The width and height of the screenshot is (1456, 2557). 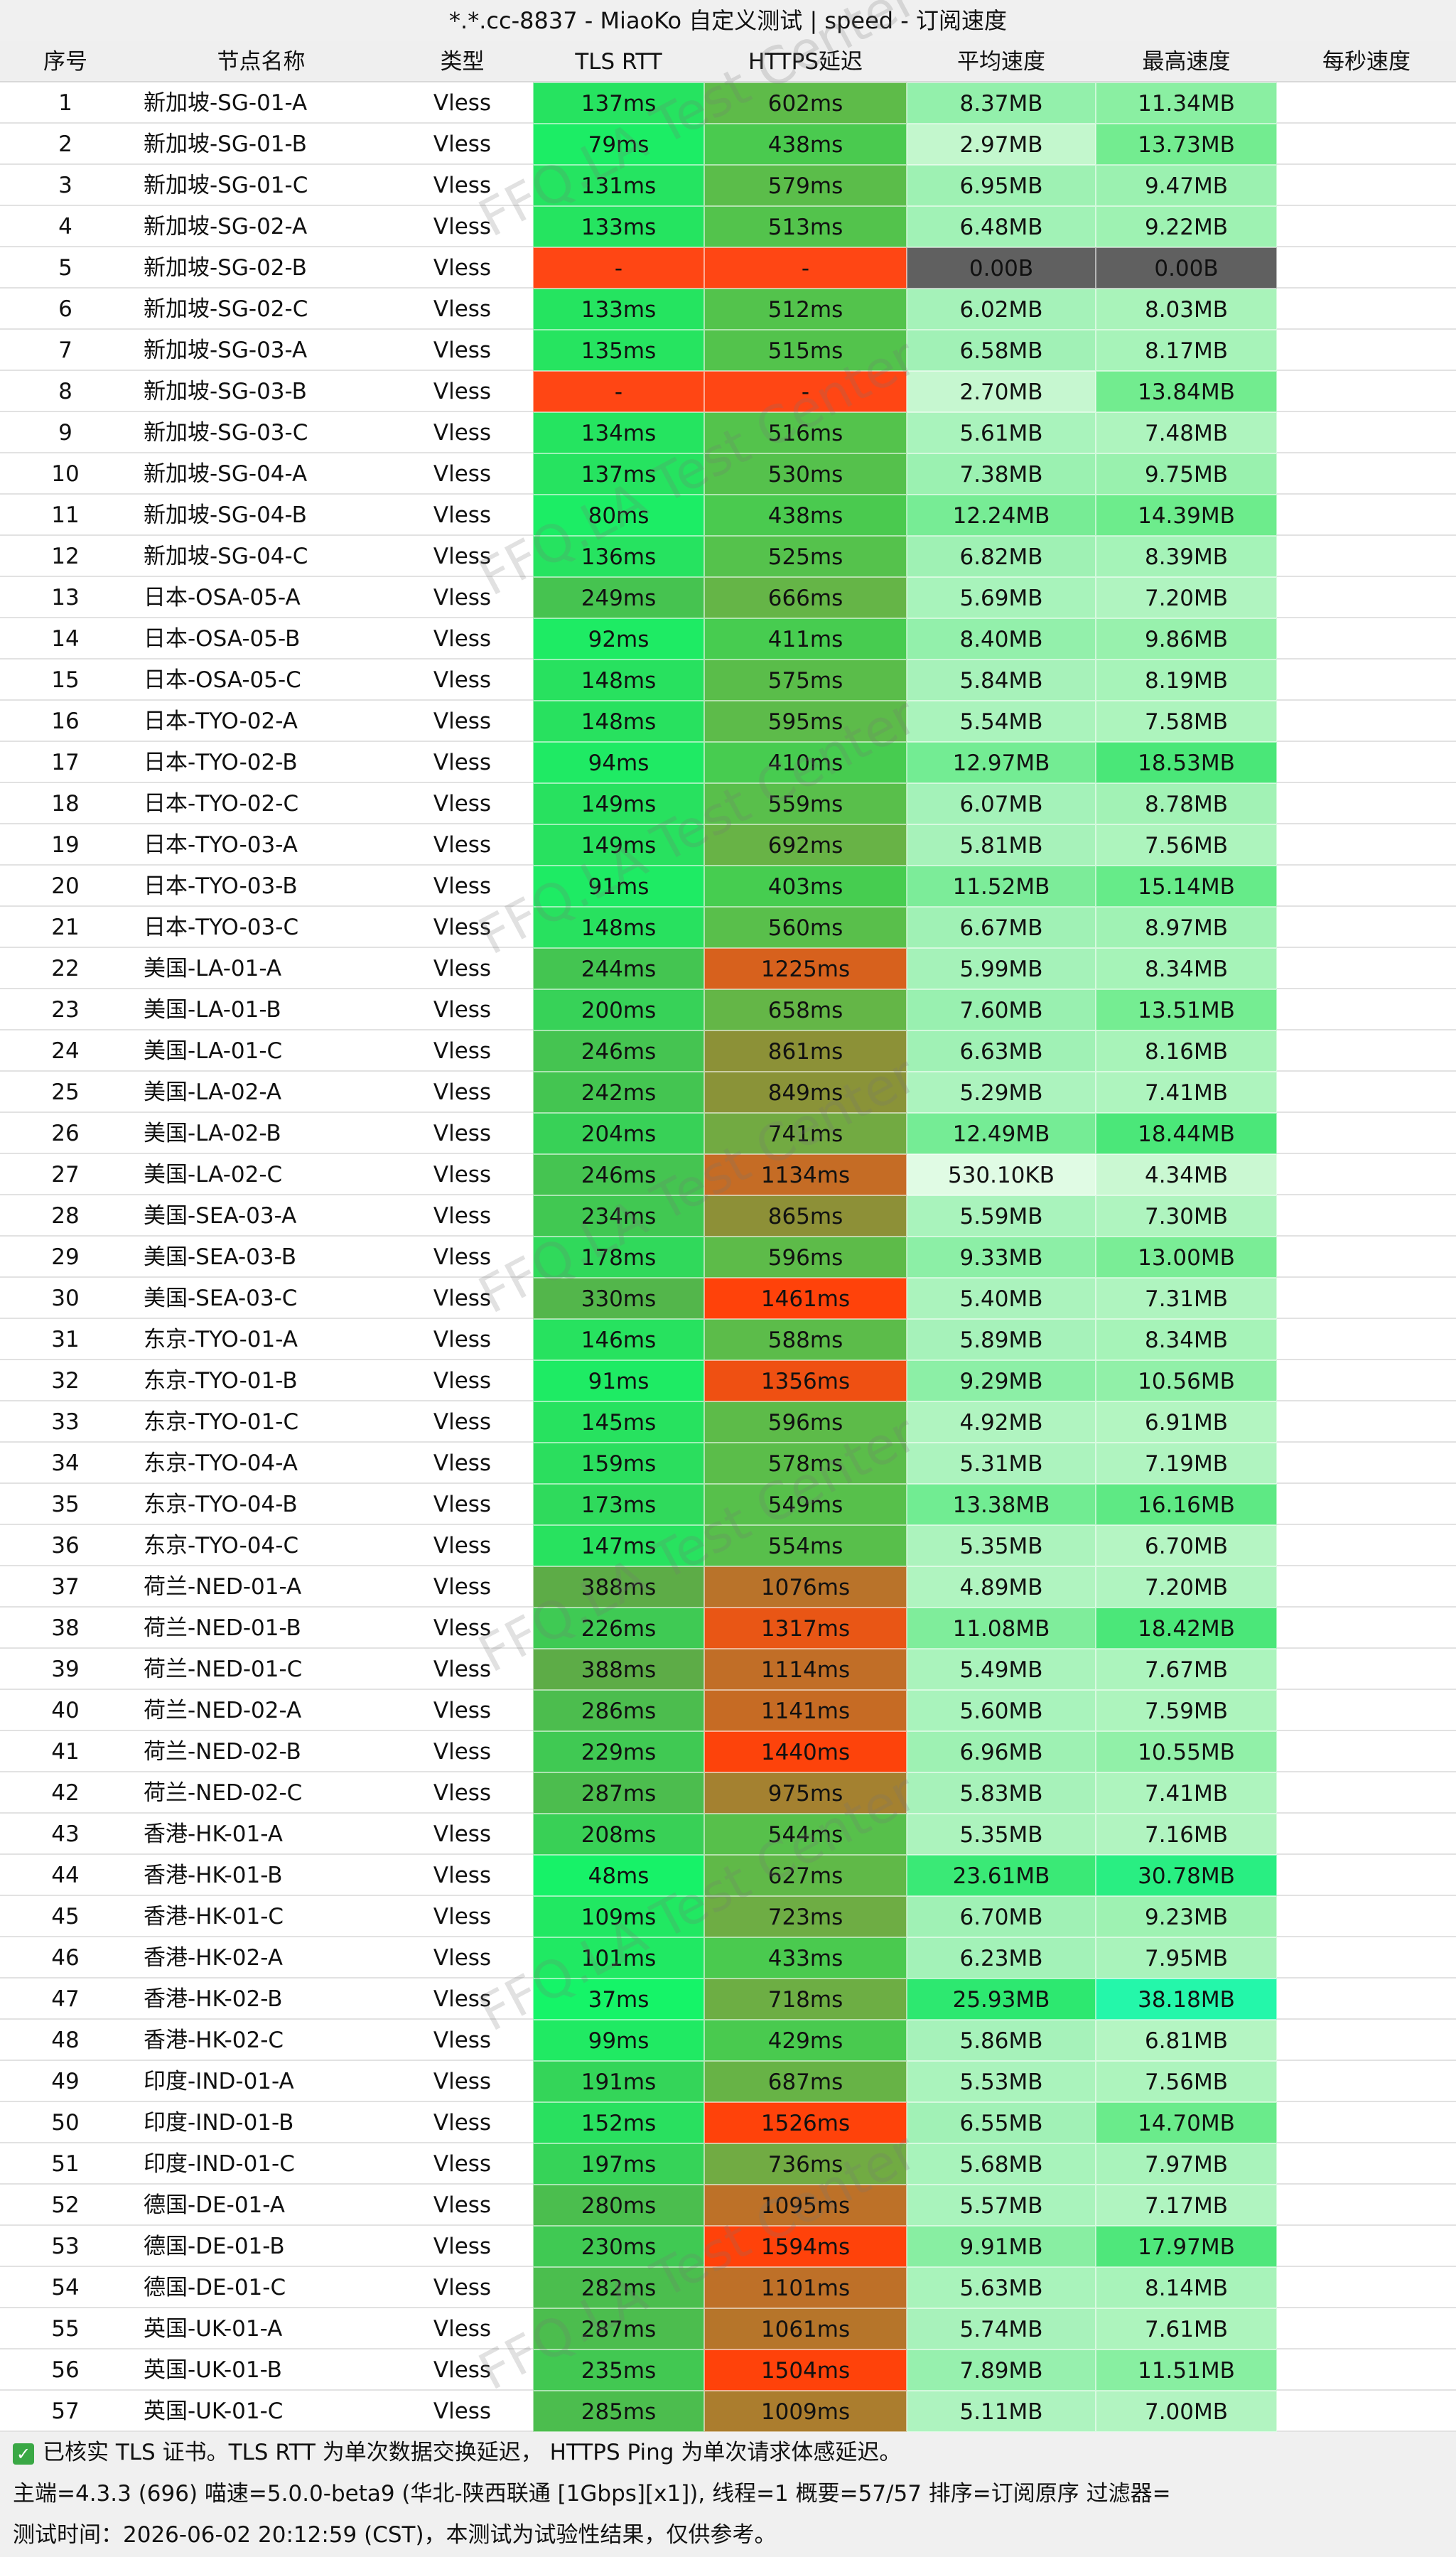 I want to click on table-cell: 17.97MB, so click(x=1187, y=2247).